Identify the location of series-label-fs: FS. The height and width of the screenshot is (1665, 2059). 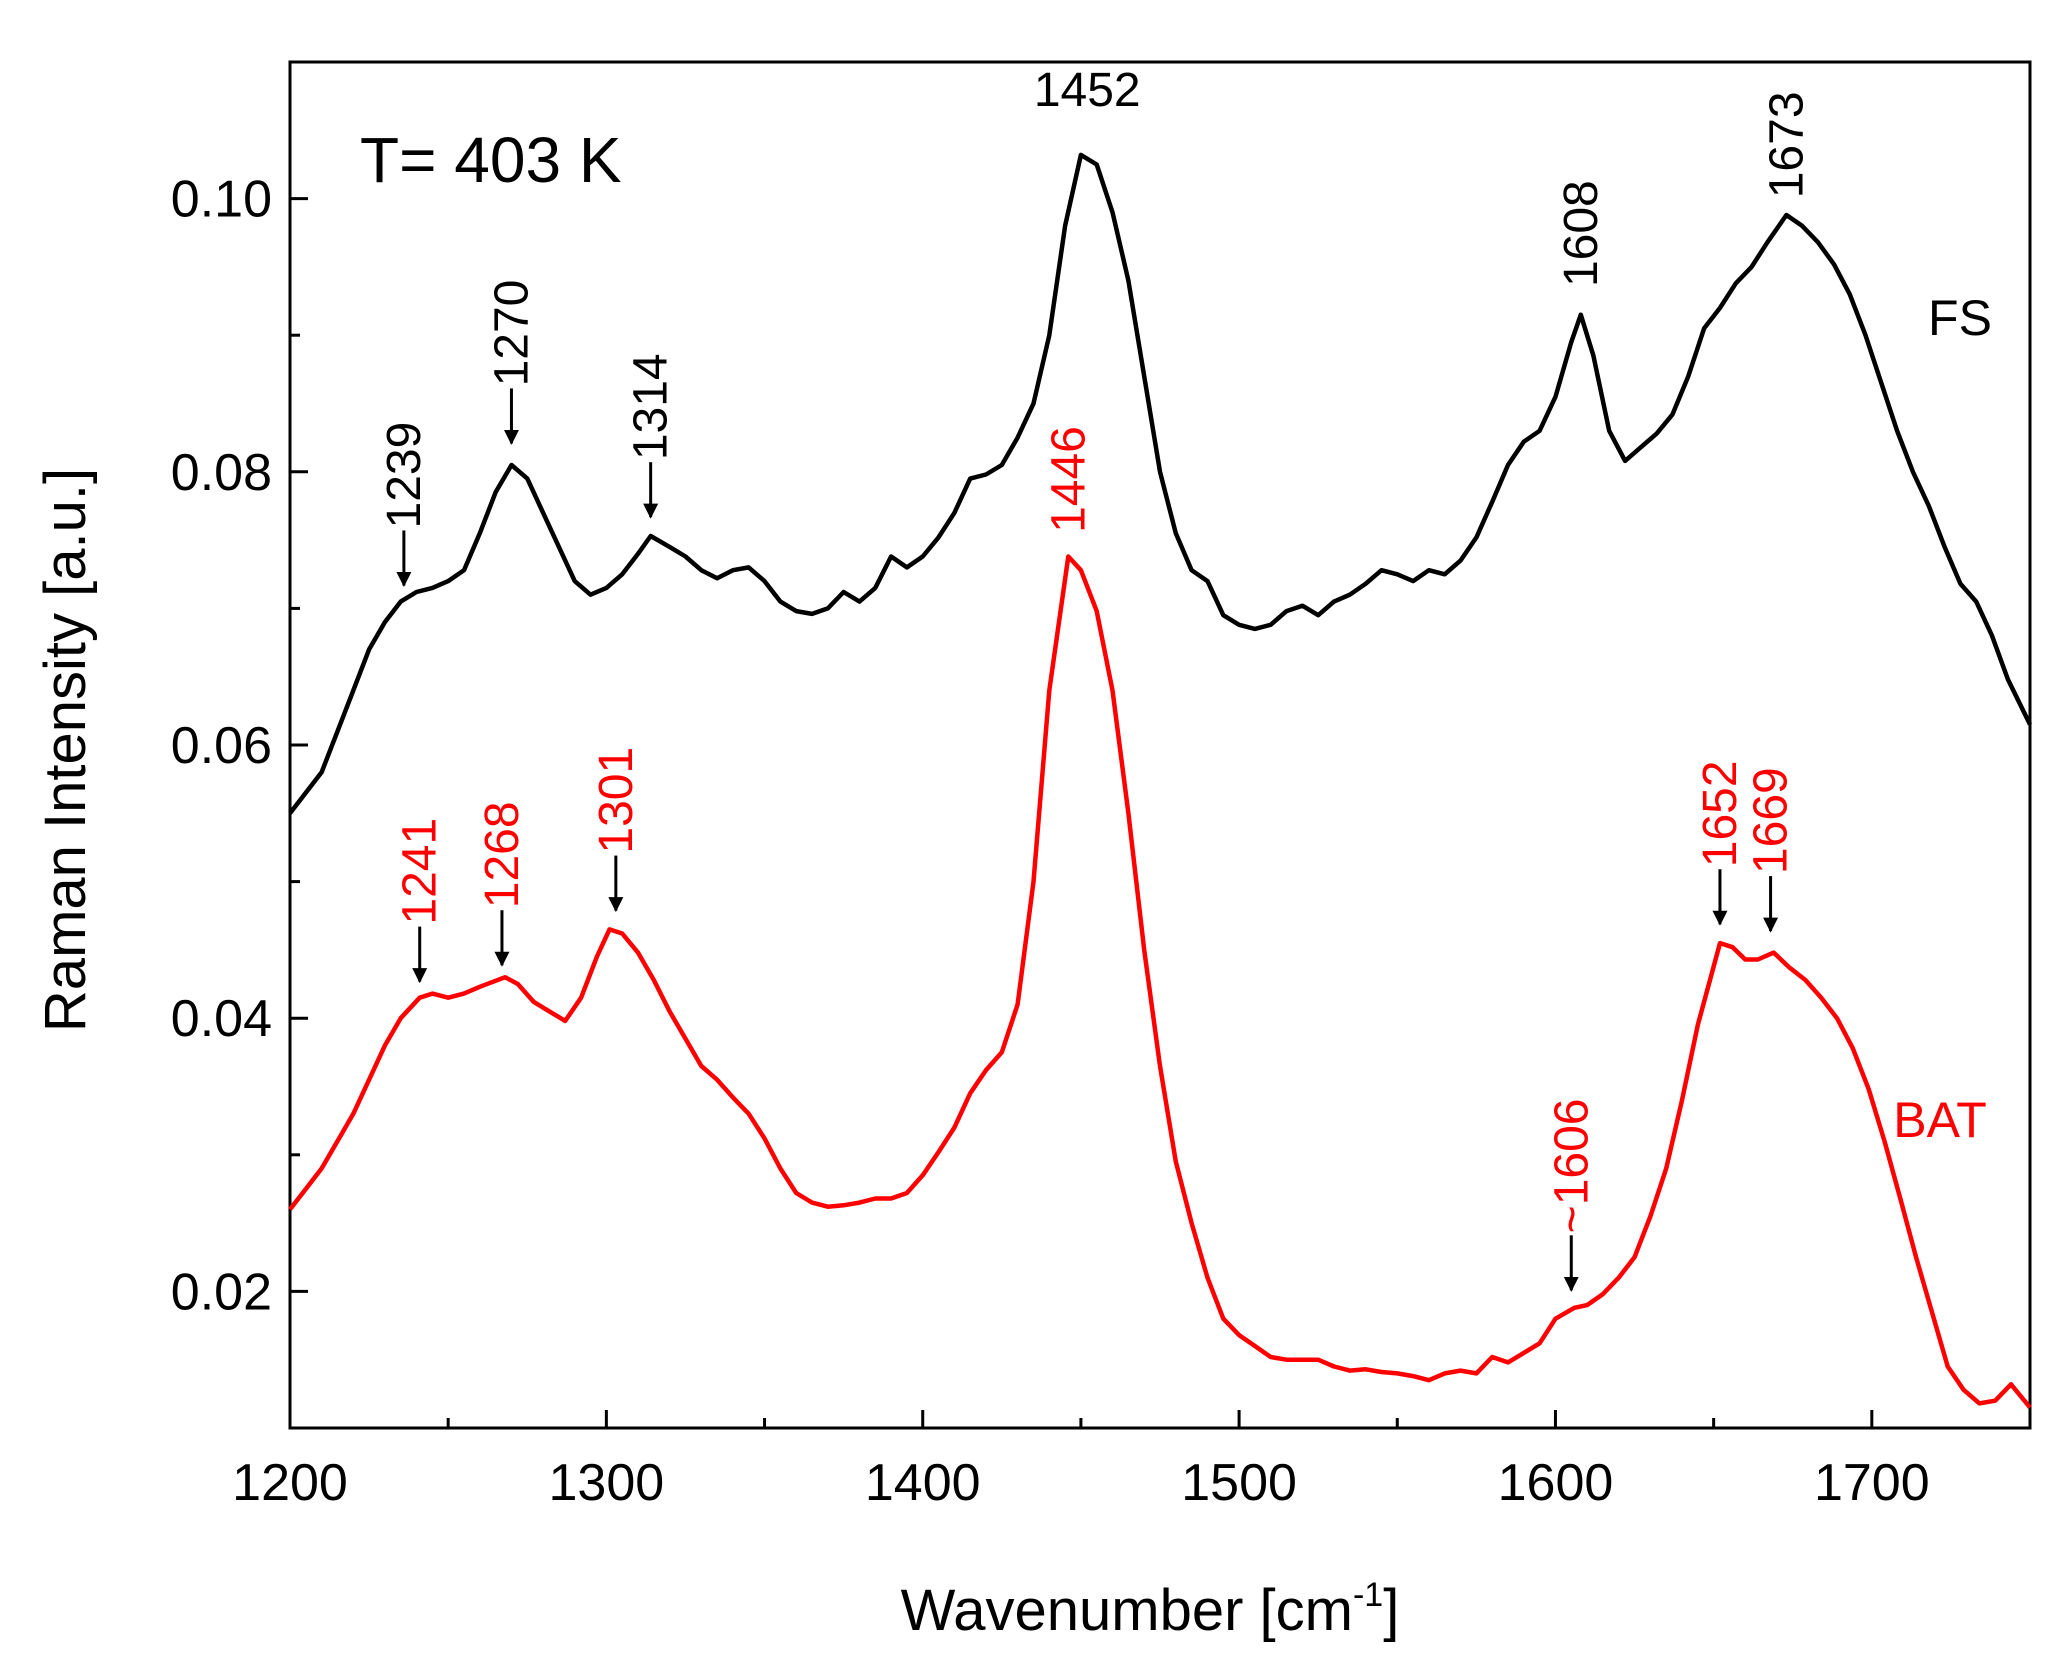
(1960, 318).